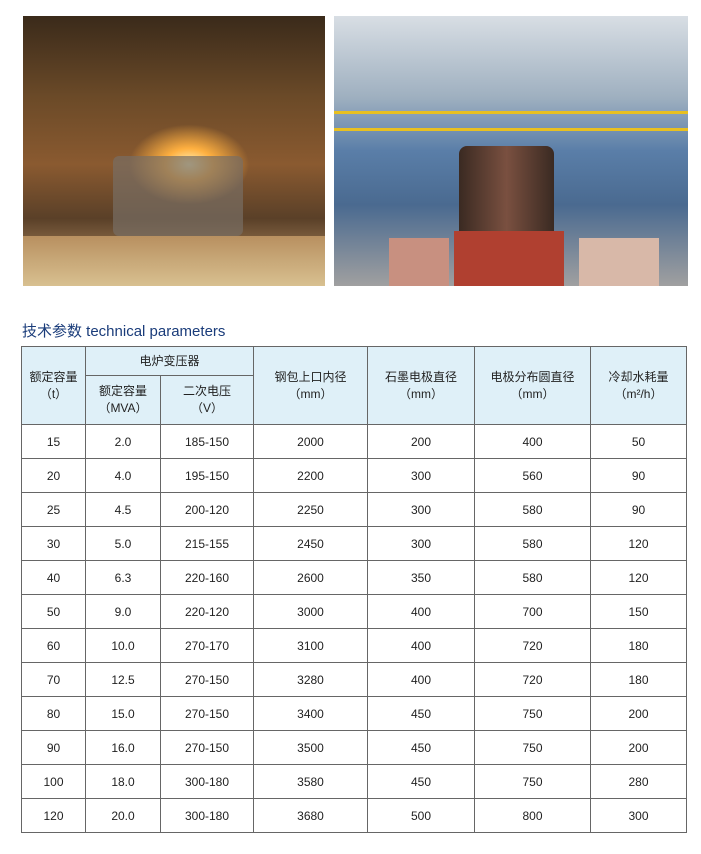 The width and height of the screenshot is (701, 854). Describe the element at coordinates (532, 611) in the screenshot. I see `table-cell: 700` at that location.